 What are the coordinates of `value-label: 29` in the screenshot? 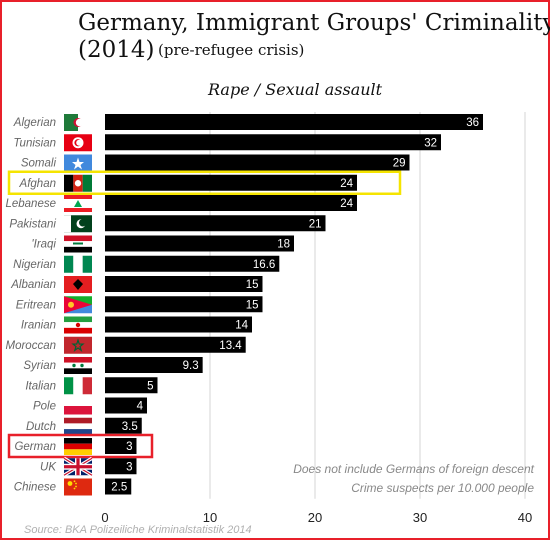 It's located at (399, 164).